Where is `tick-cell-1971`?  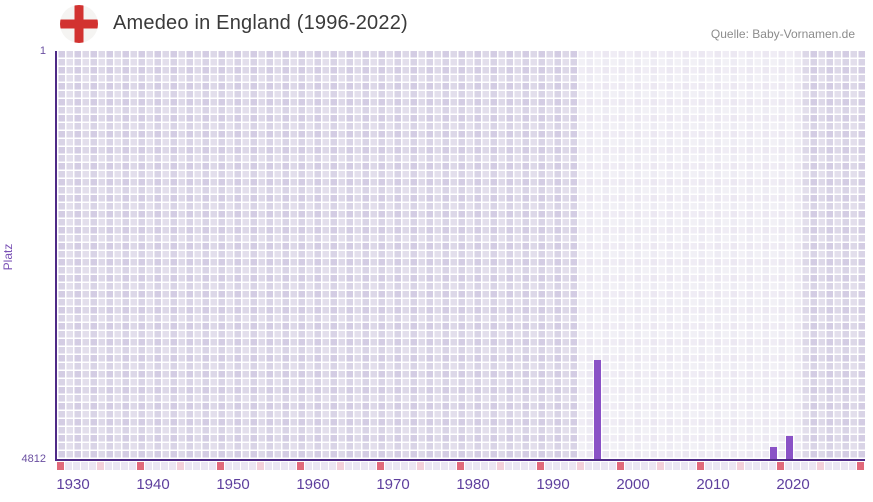 tick-cell-1971 is located at coordinates (396, 466).